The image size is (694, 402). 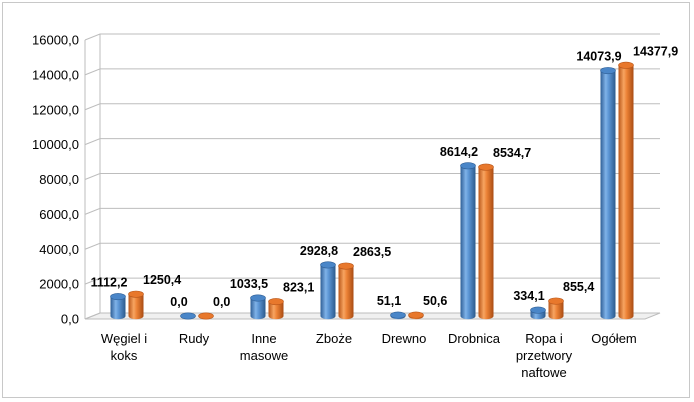 I want to click on data-label: 855,4, so click(x=578, y=287).